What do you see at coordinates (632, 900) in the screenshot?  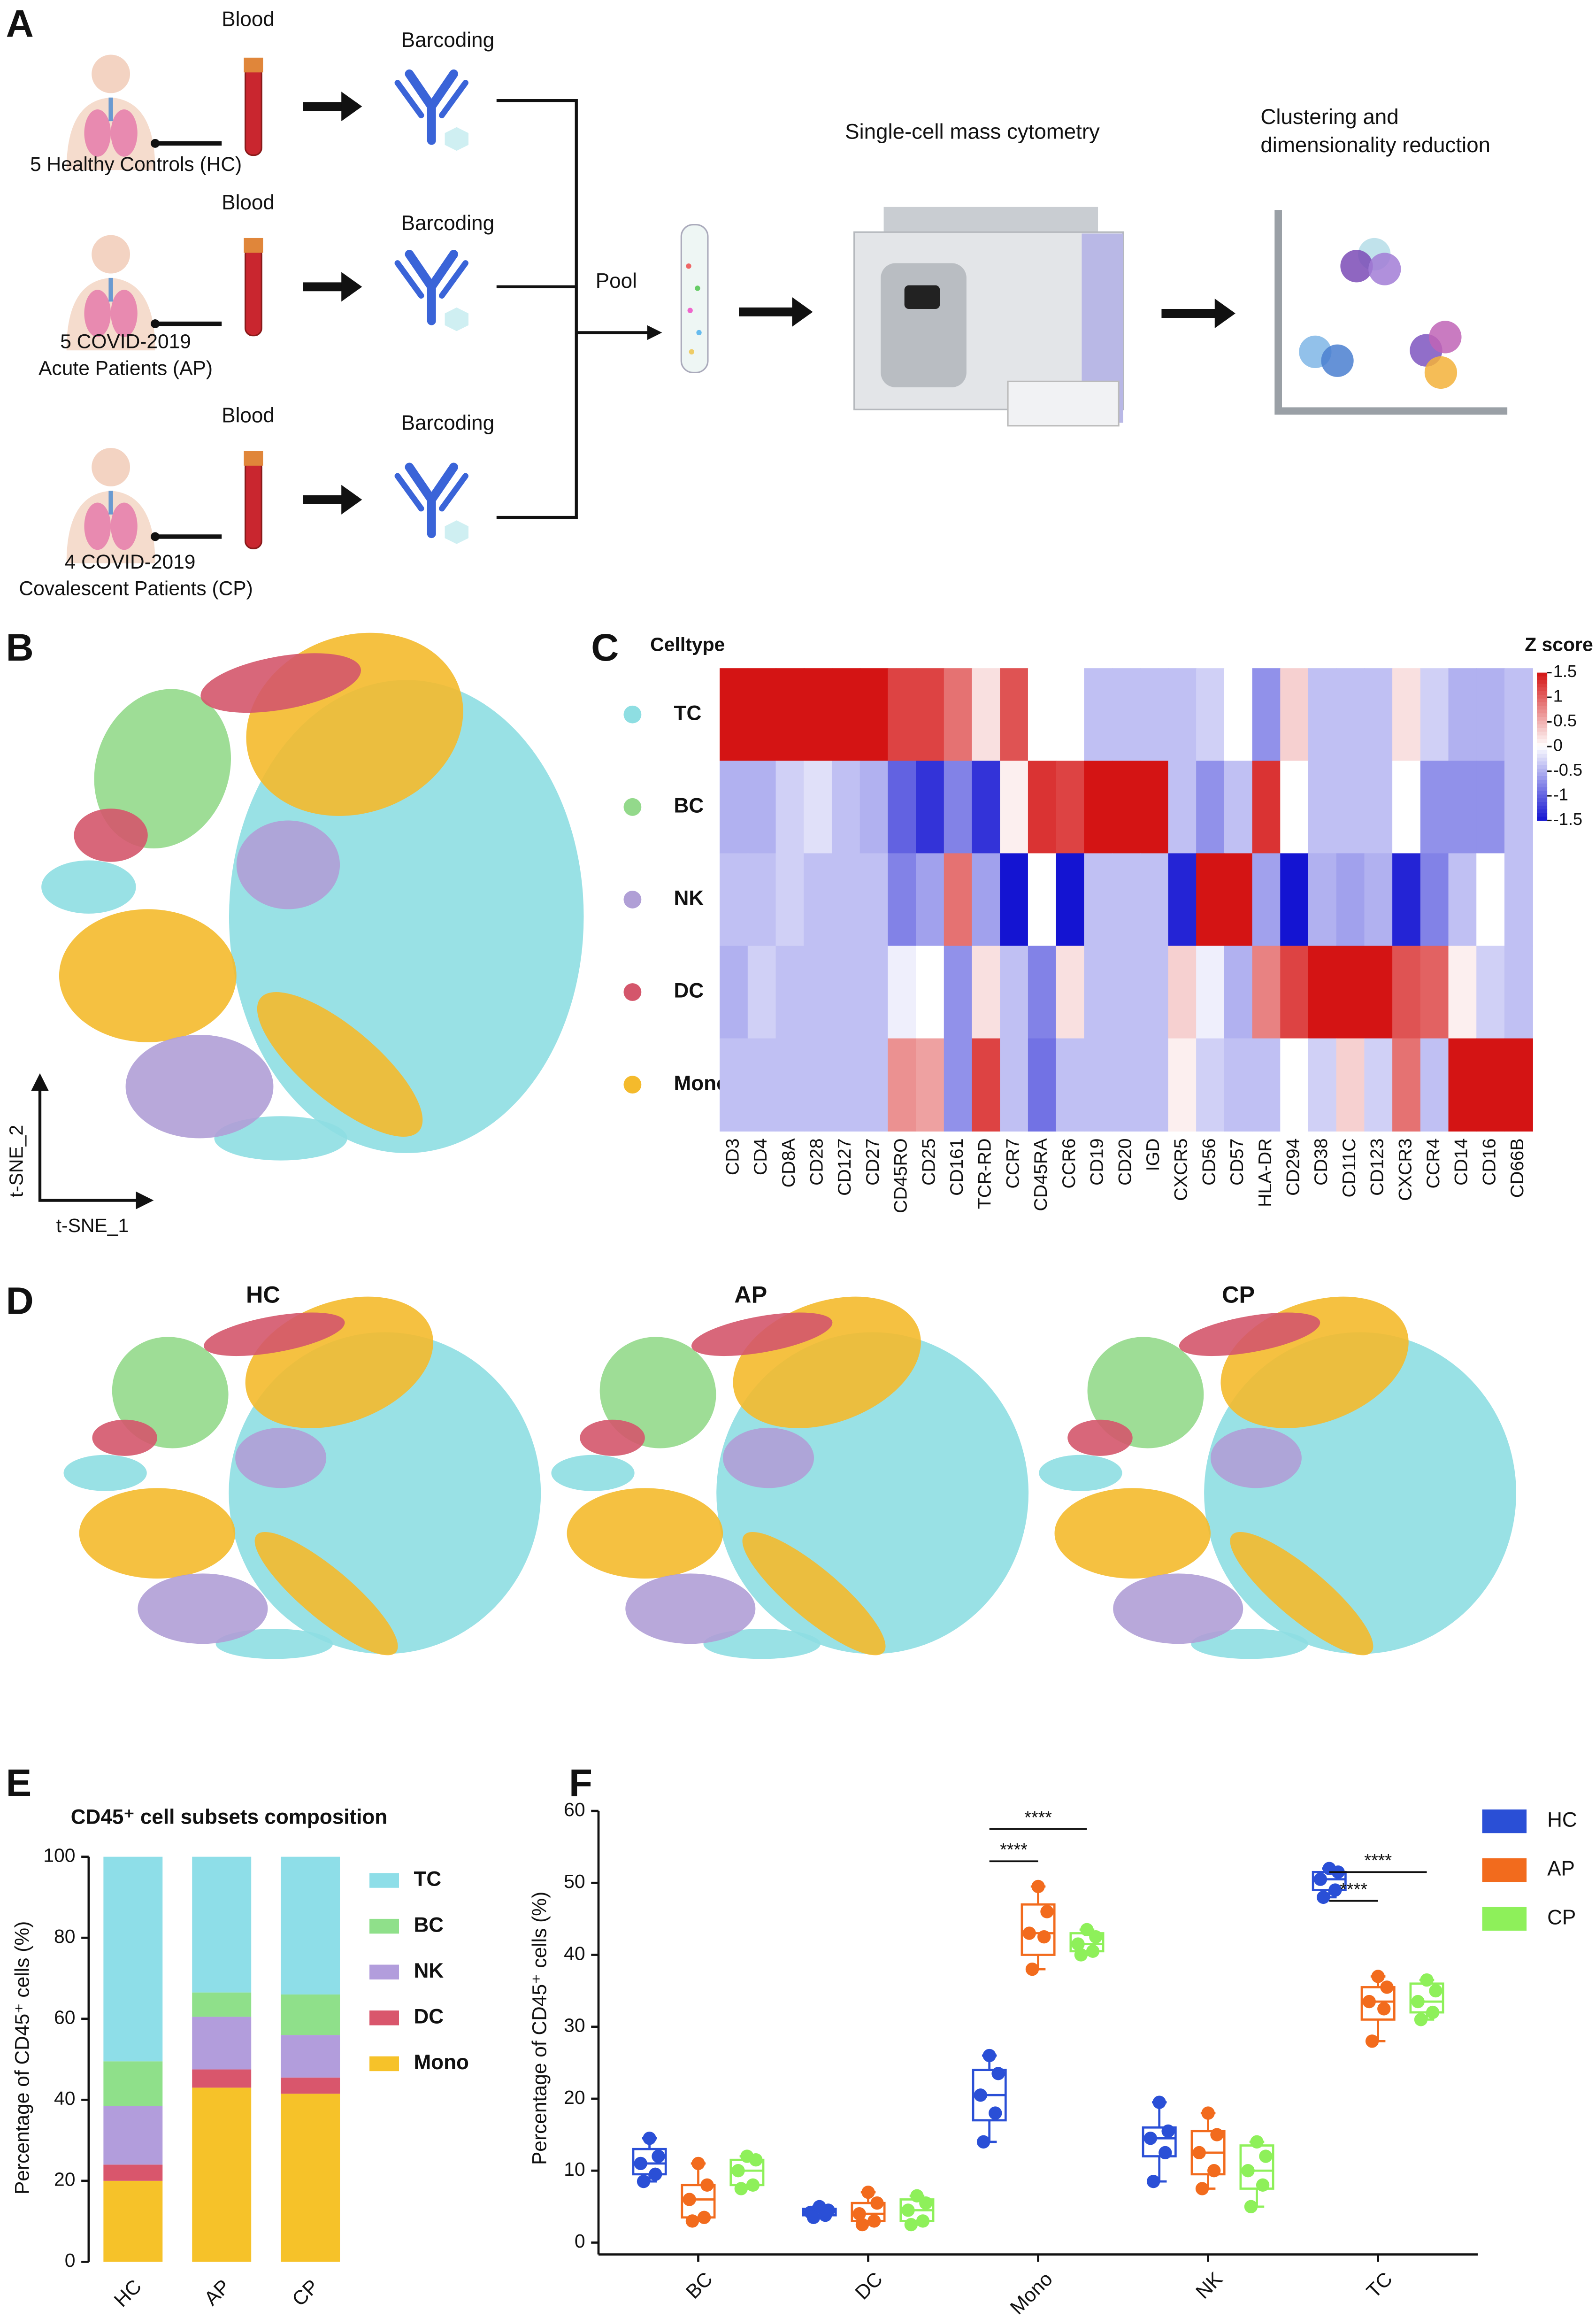 I see `row-swatch` at bounding box center [632, 900].